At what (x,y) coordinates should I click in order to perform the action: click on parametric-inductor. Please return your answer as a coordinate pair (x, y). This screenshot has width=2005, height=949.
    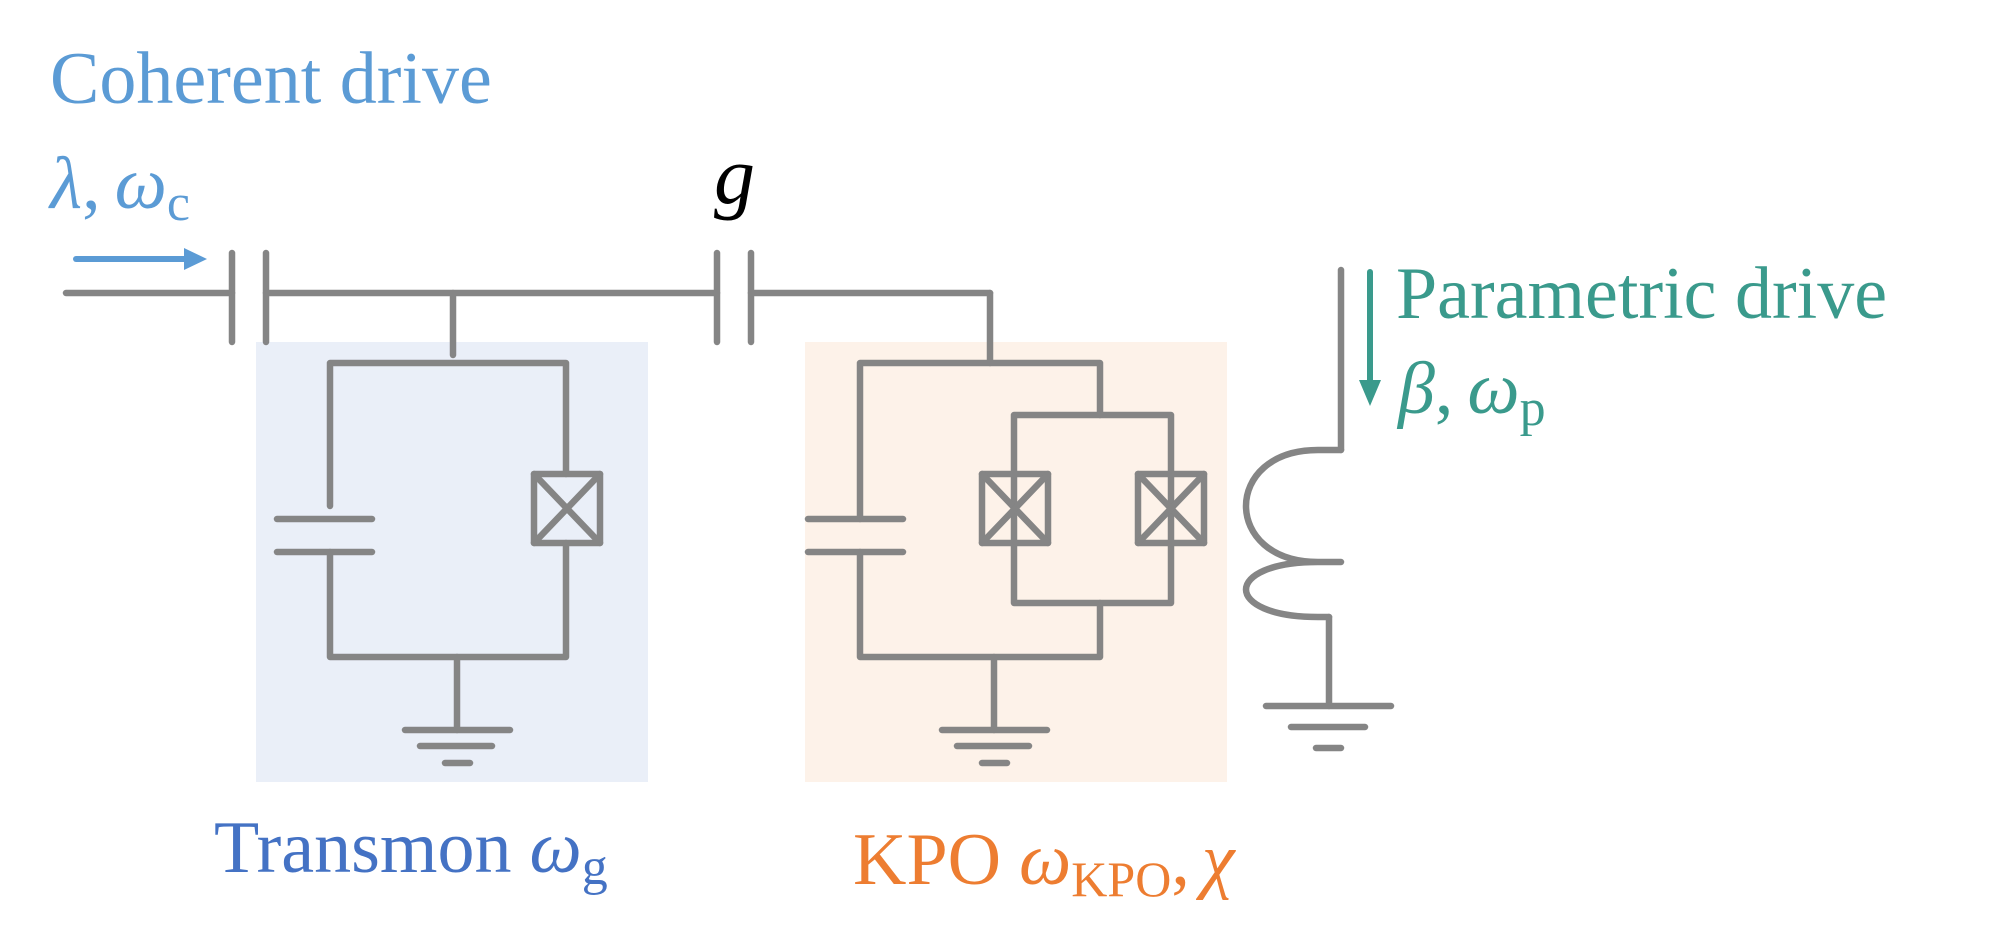
    Looking at the image, I should click on (1318, 509).